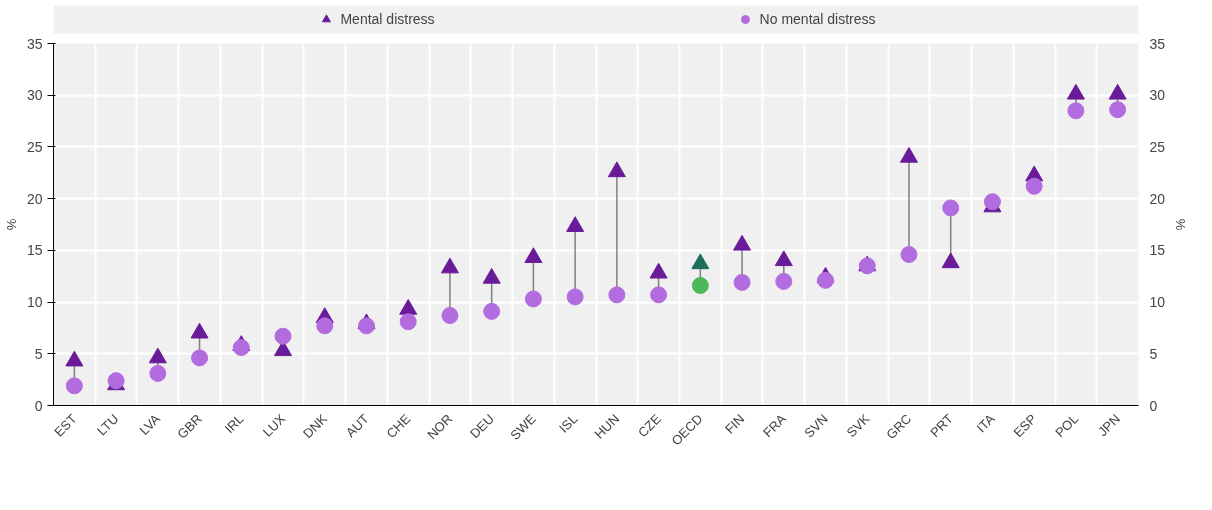 This screenshot has width=1212, height=510. Describe the element at coordinates (985, 423) in the screenshot. I see `x-tick-label: ITA` at that location.